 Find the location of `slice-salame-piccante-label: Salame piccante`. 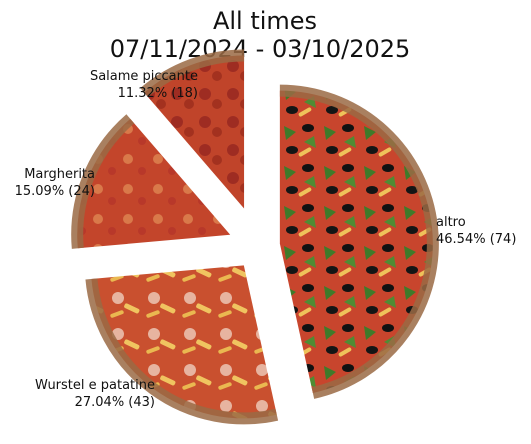

slice-salame-piccante-label: Salame piccante is located at coordinates (144, 76).